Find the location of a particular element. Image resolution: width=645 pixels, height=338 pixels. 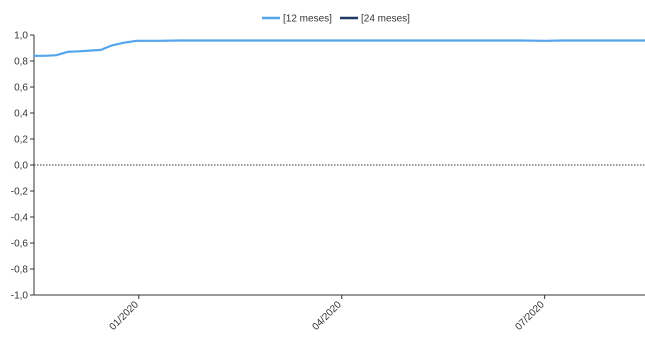

x-axis: 01/2020 04/2020 07/2020 is located at coordinates (339, 313).